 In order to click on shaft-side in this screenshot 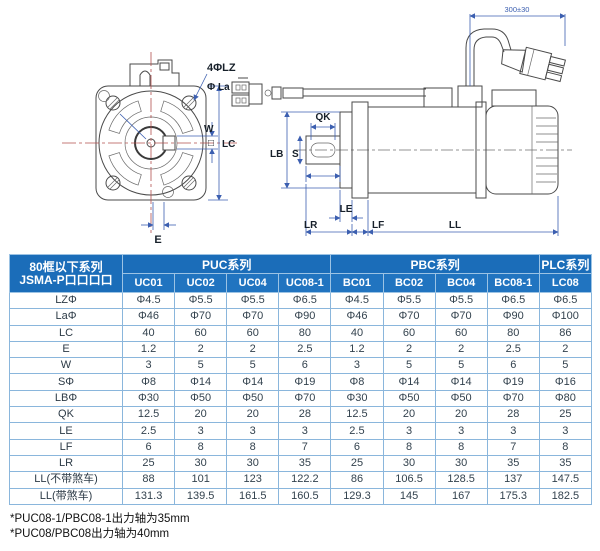, I will do `click(323, 150)`.